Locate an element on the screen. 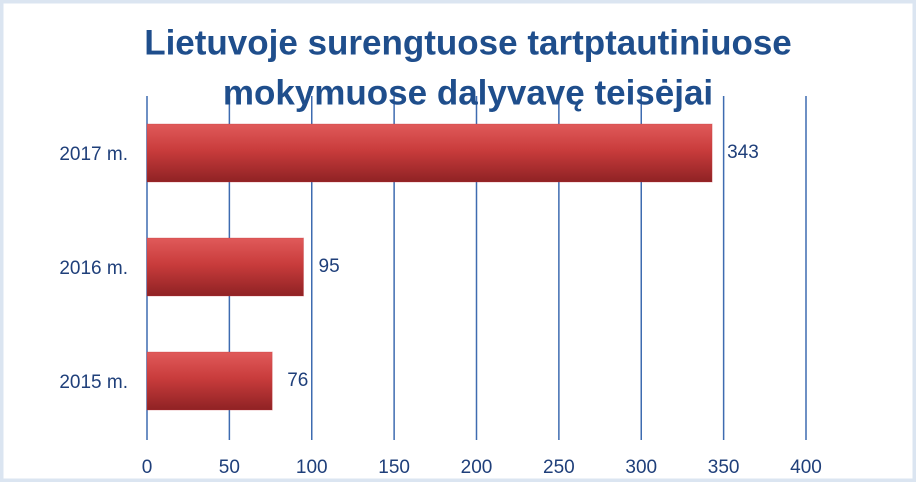 The image size is (916, 482). y-tick-label: 2016 m. is located at coordinates (93, 268).